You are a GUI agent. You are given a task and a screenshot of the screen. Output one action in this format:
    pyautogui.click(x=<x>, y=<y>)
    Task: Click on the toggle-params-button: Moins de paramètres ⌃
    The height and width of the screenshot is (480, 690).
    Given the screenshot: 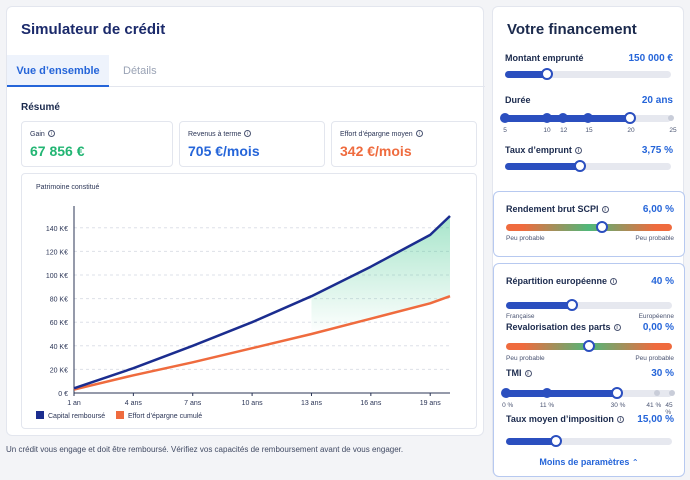 What is the action you would take?
    pyautogui.click(x=589, y=462)
    